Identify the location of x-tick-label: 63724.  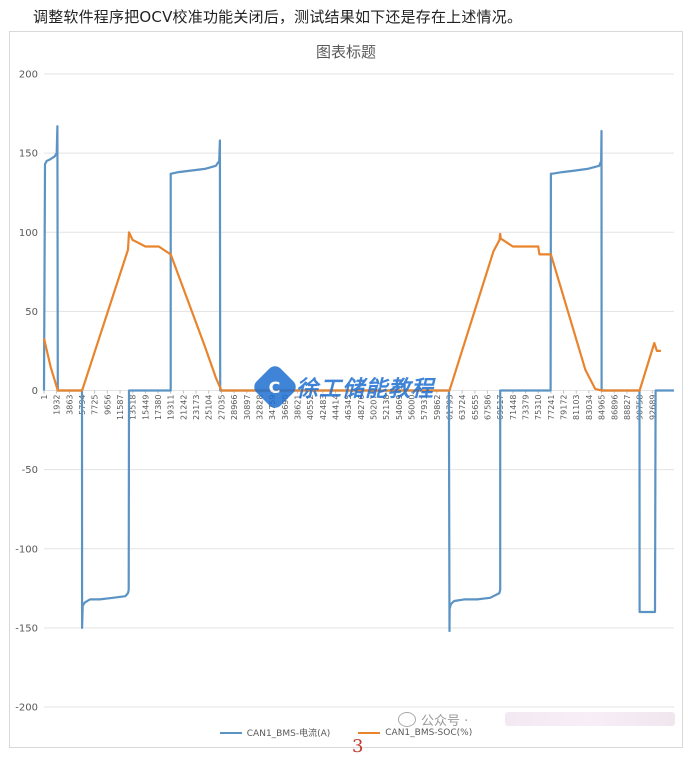
(462, 407).